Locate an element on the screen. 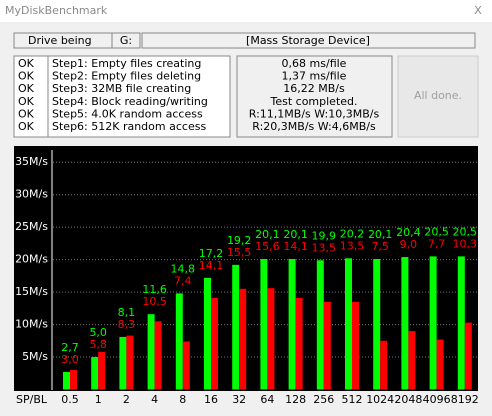 Image resolution: width=492 pixels, height=416 pixels. value-label: 9,0 is located at coordinates (409, 244).